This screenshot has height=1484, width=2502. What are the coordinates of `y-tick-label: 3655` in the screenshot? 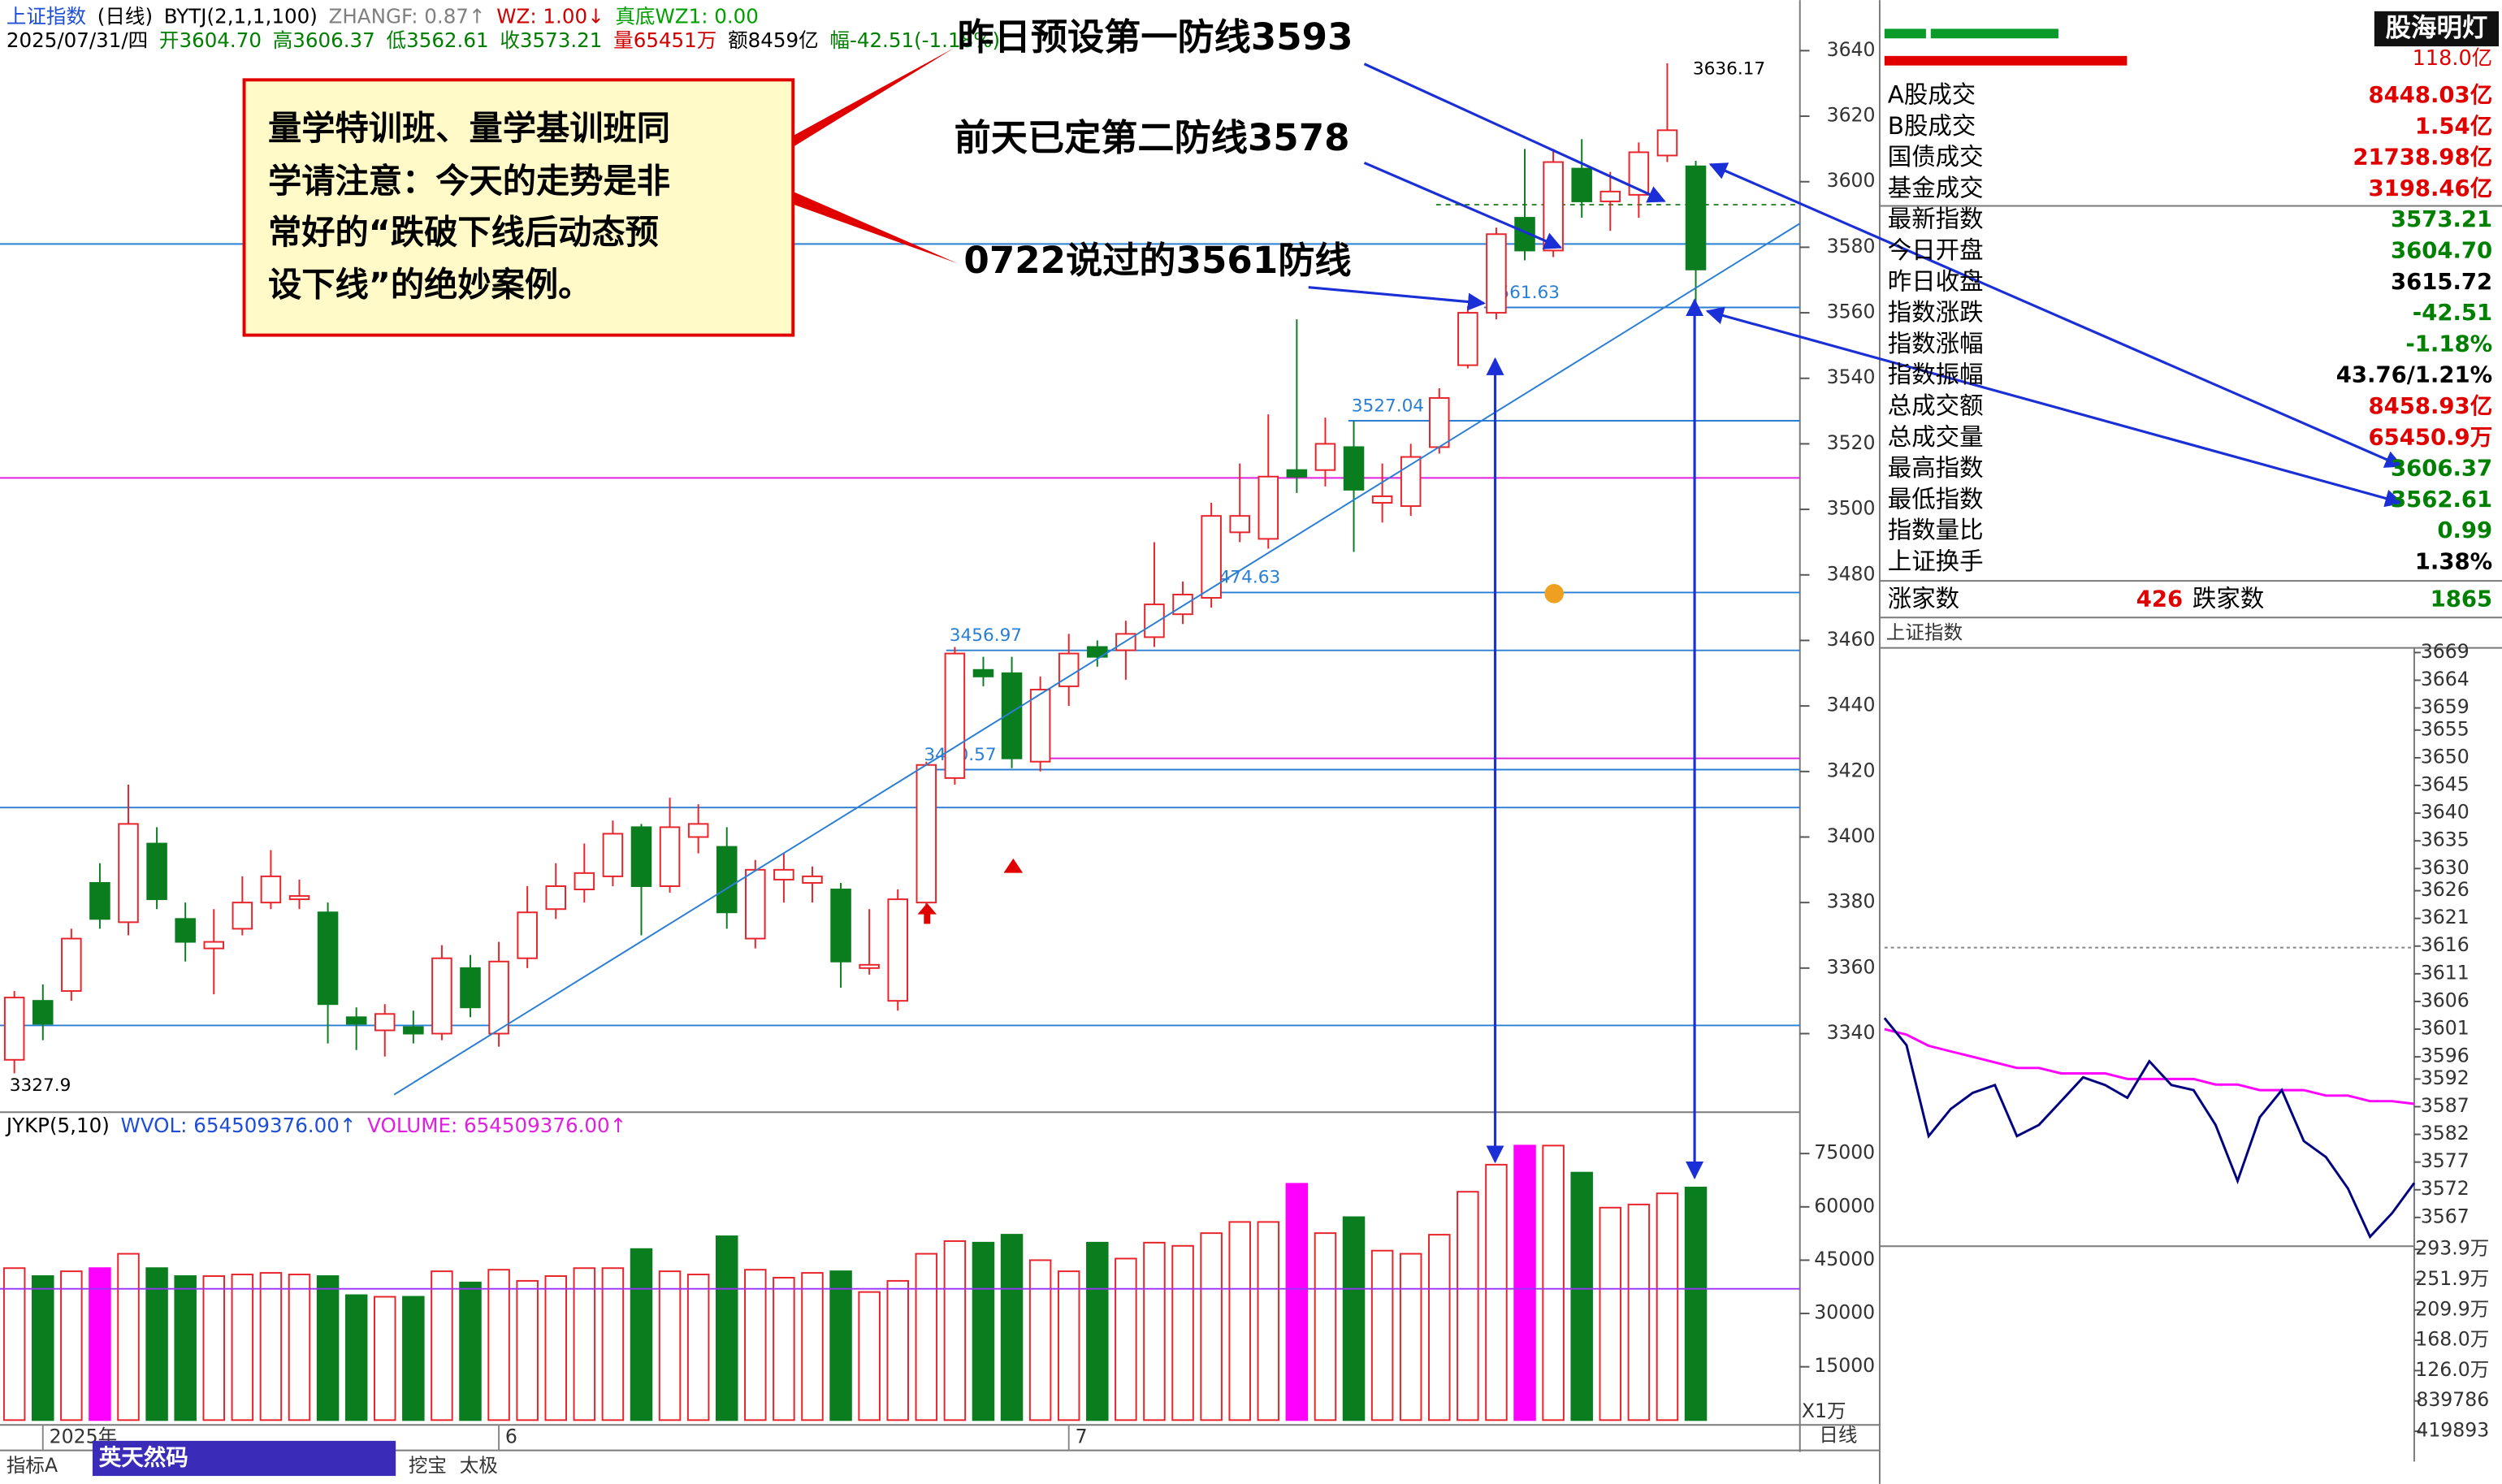 It's located at (2445, 728).